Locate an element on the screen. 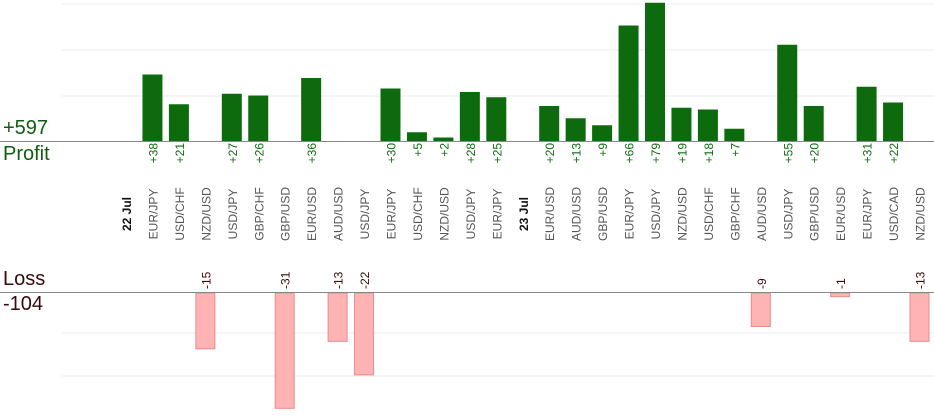  profit-value-label: +31 is located at coordinates (868, 153).